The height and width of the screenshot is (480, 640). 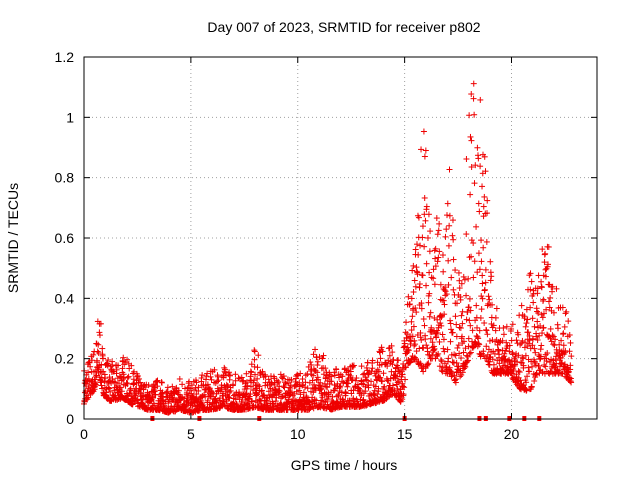 What do you see at coordinates (13, 238) in the screenshot?
I see `y-axis-label: SRMTID / TECUs` at bounding box center [13, 238].